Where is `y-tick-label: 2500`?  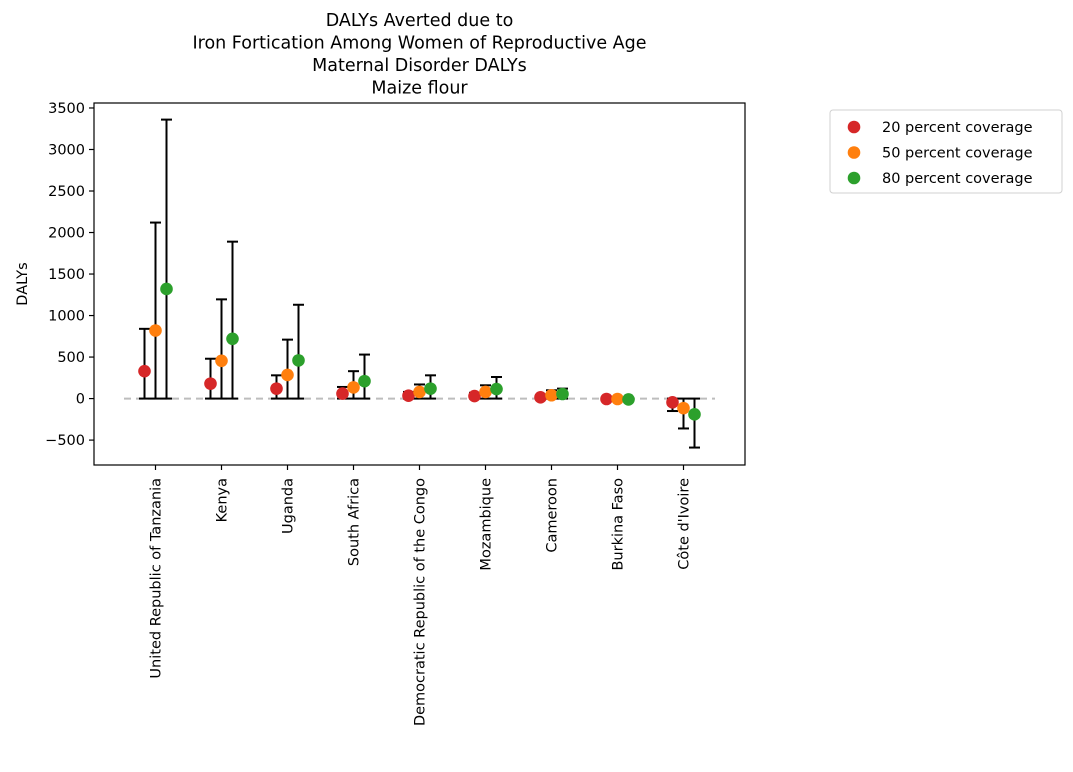 y-tick-label: 2500 is located at coordinates (66, 192).